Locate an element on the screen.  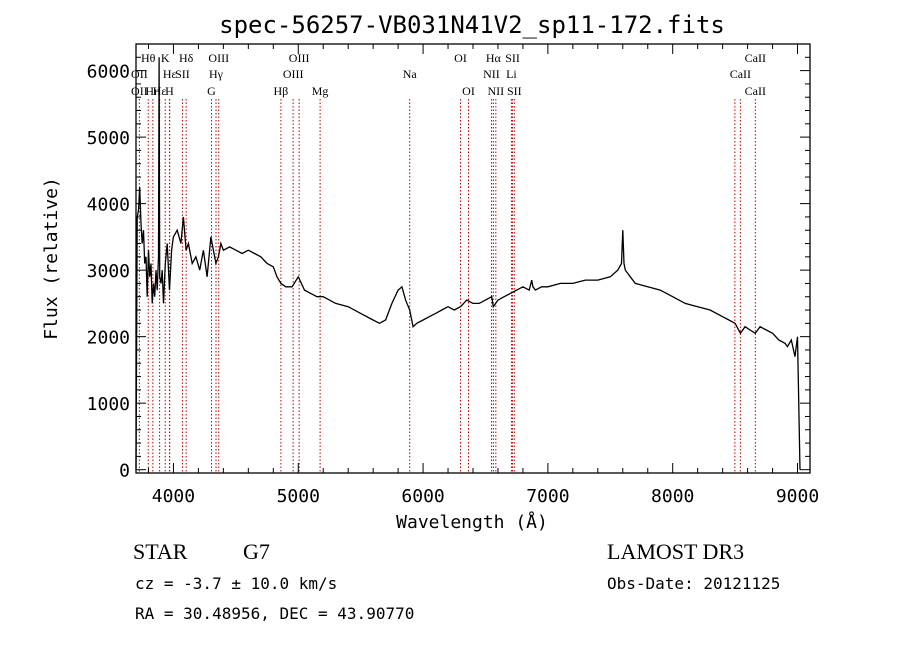
line-marker-label: G is located at coordinates (211, 91).